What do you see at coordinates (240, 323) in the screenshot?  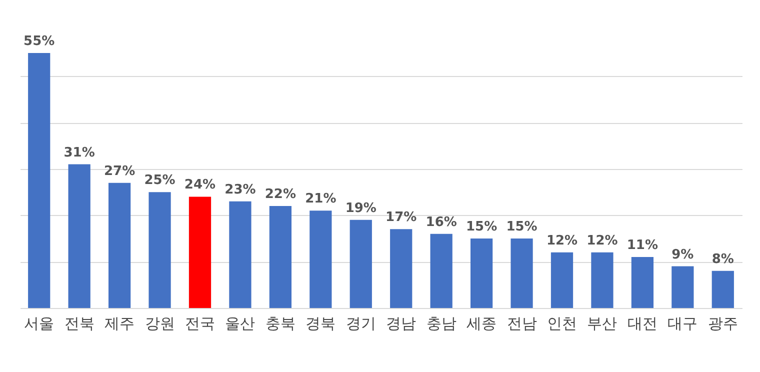 I see `x-tick-label: 울산` at bounding box center [240, 323].